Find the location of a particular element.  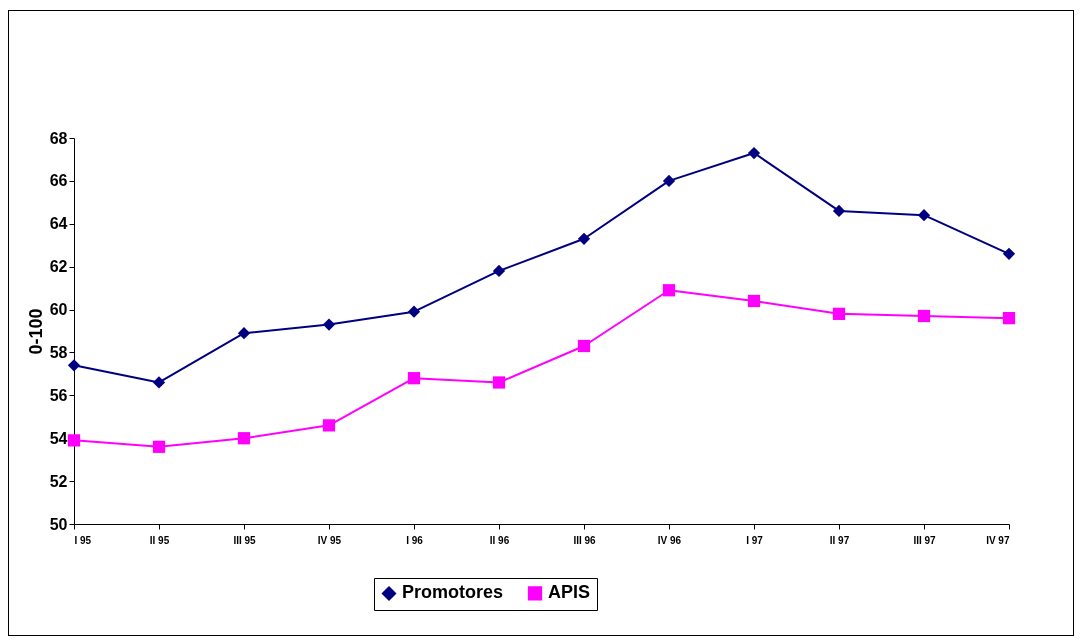

x-tick-label: I 95 is located at coordinates (83, 540).